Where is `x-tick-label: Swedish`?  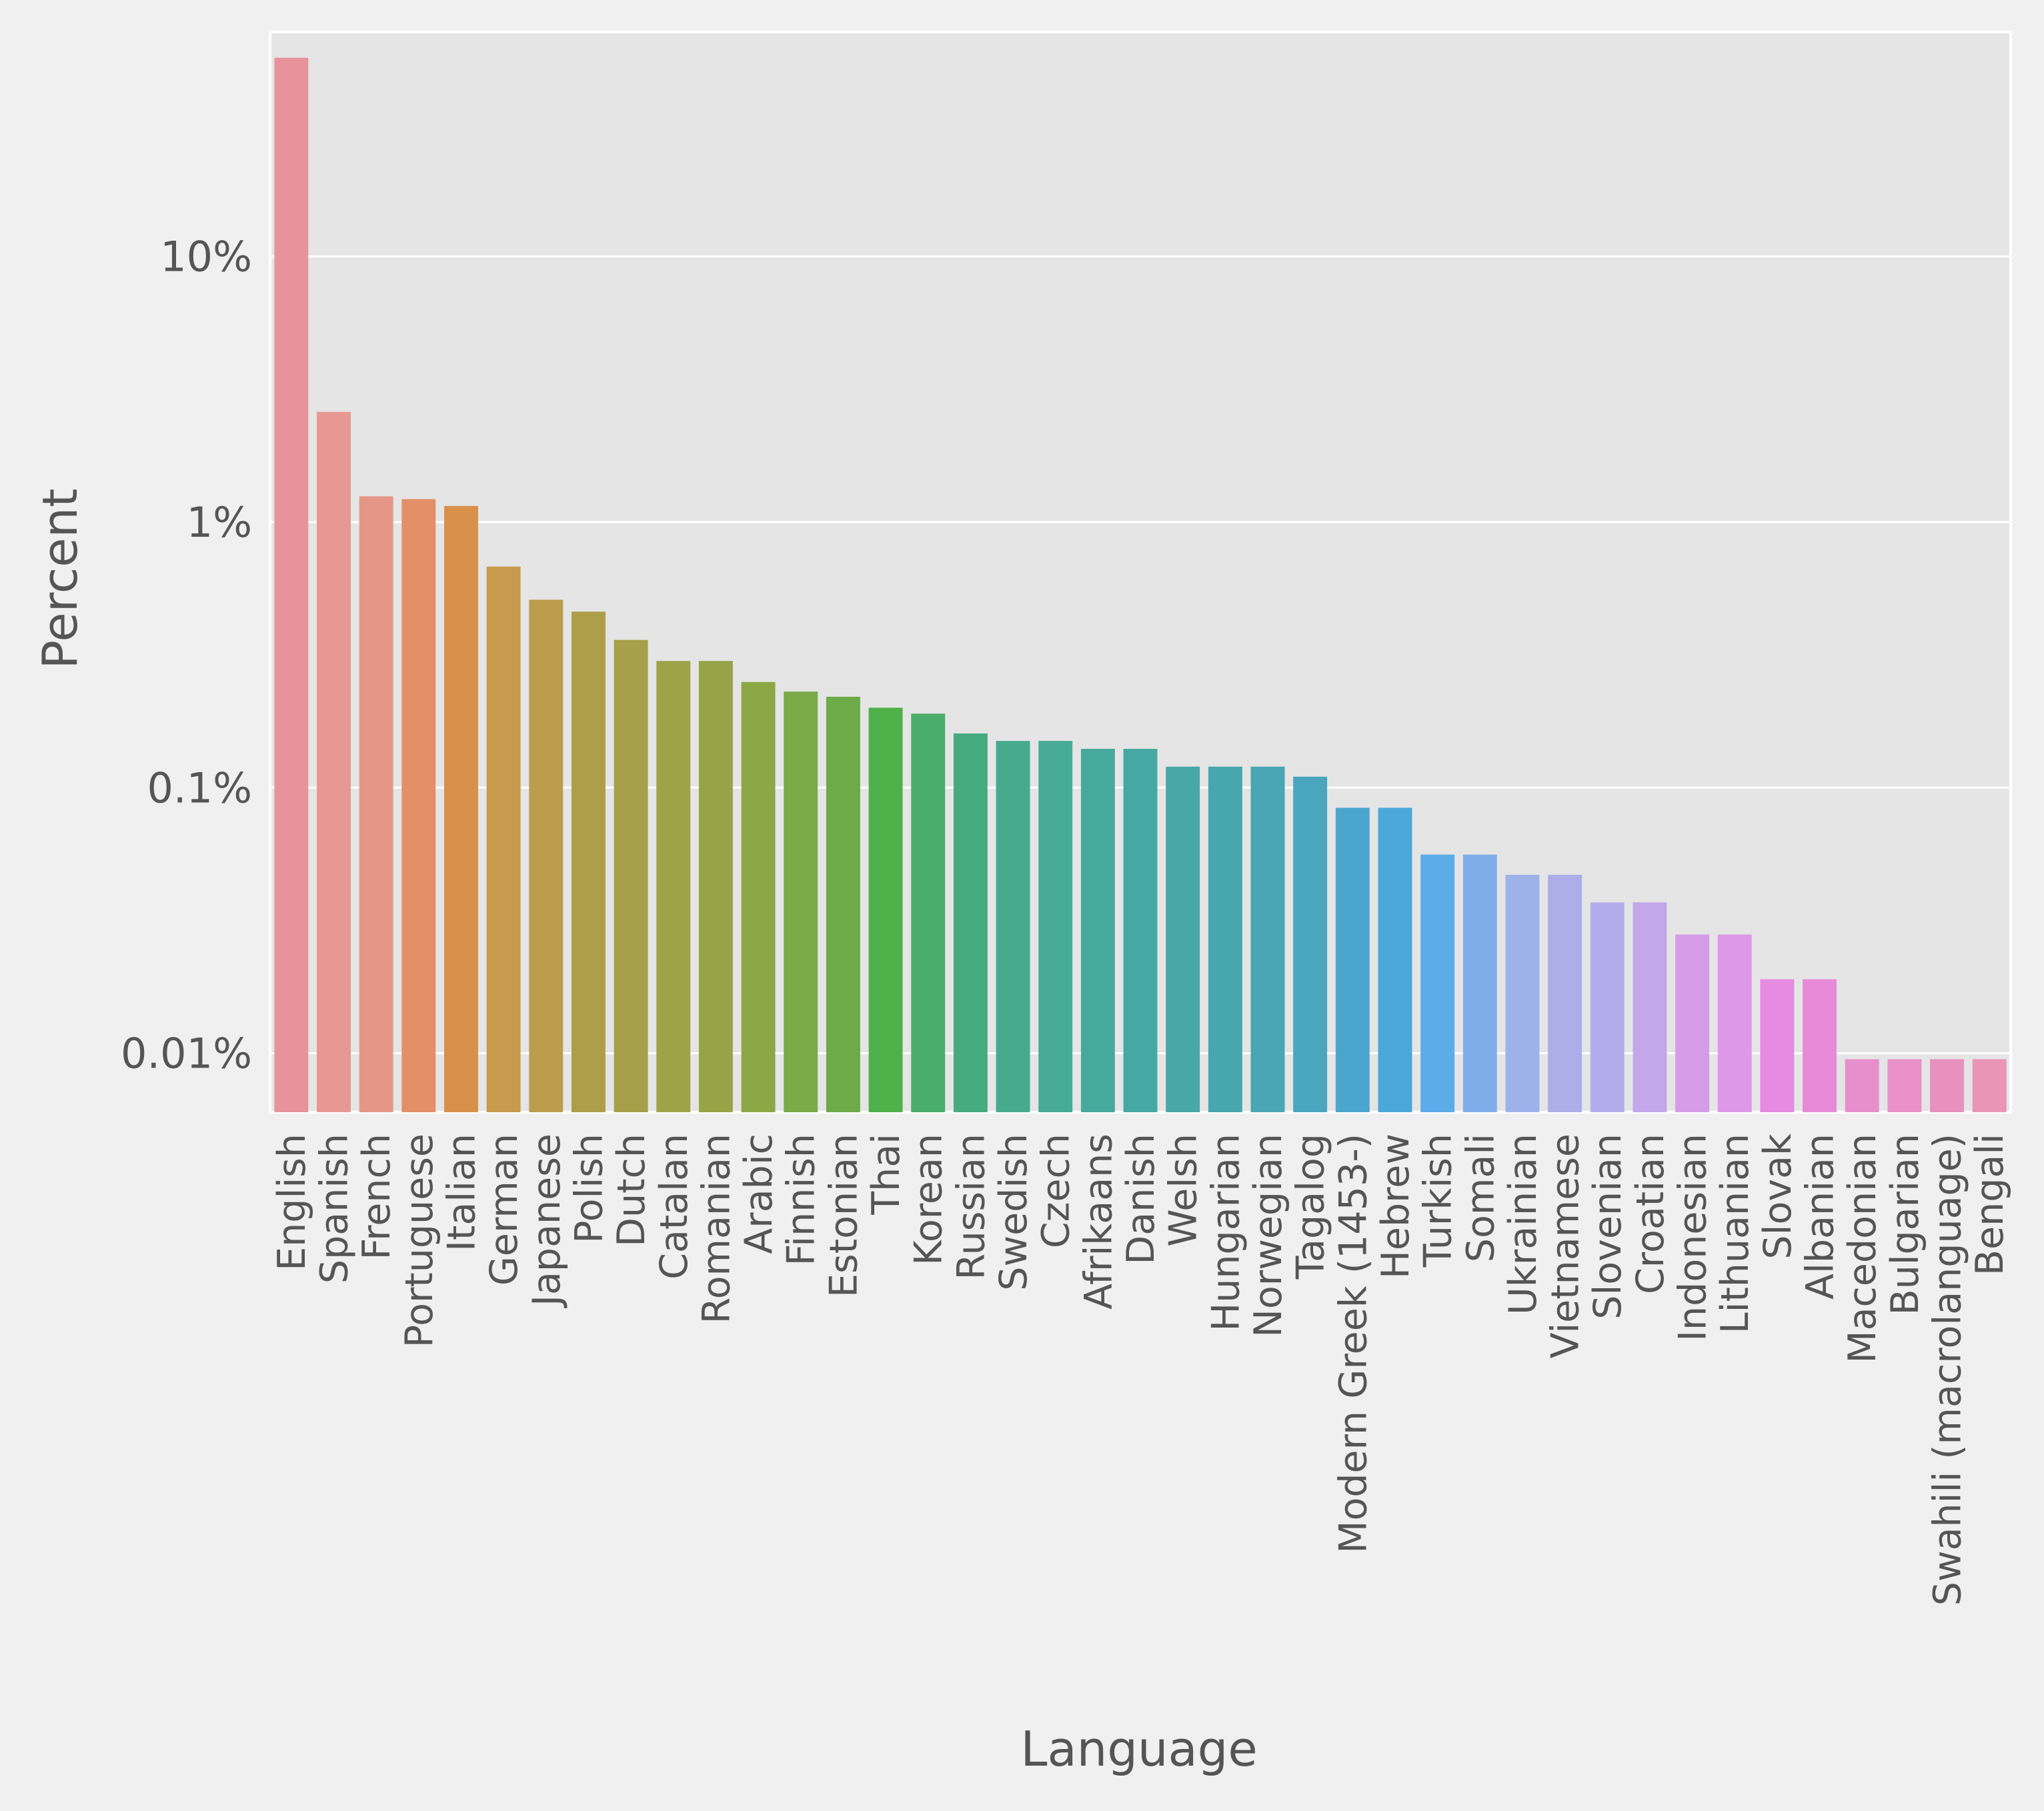 x-tick-label: Swedish is located at coordinates (1014, 1212).